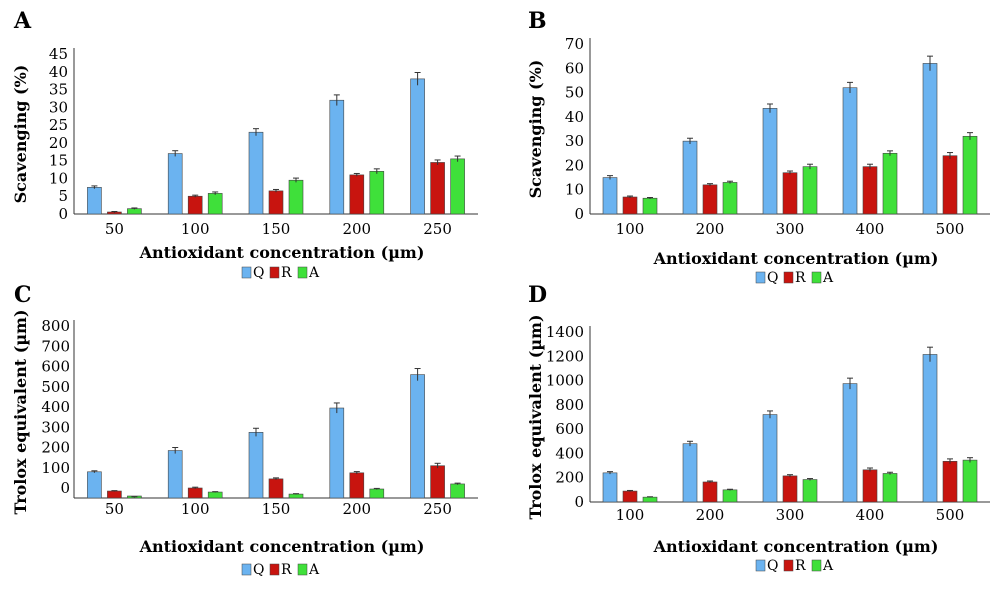 The height and width of the screenshot is (598, 1000). I want to click on y-tick-label: 60, so click(574, 68).